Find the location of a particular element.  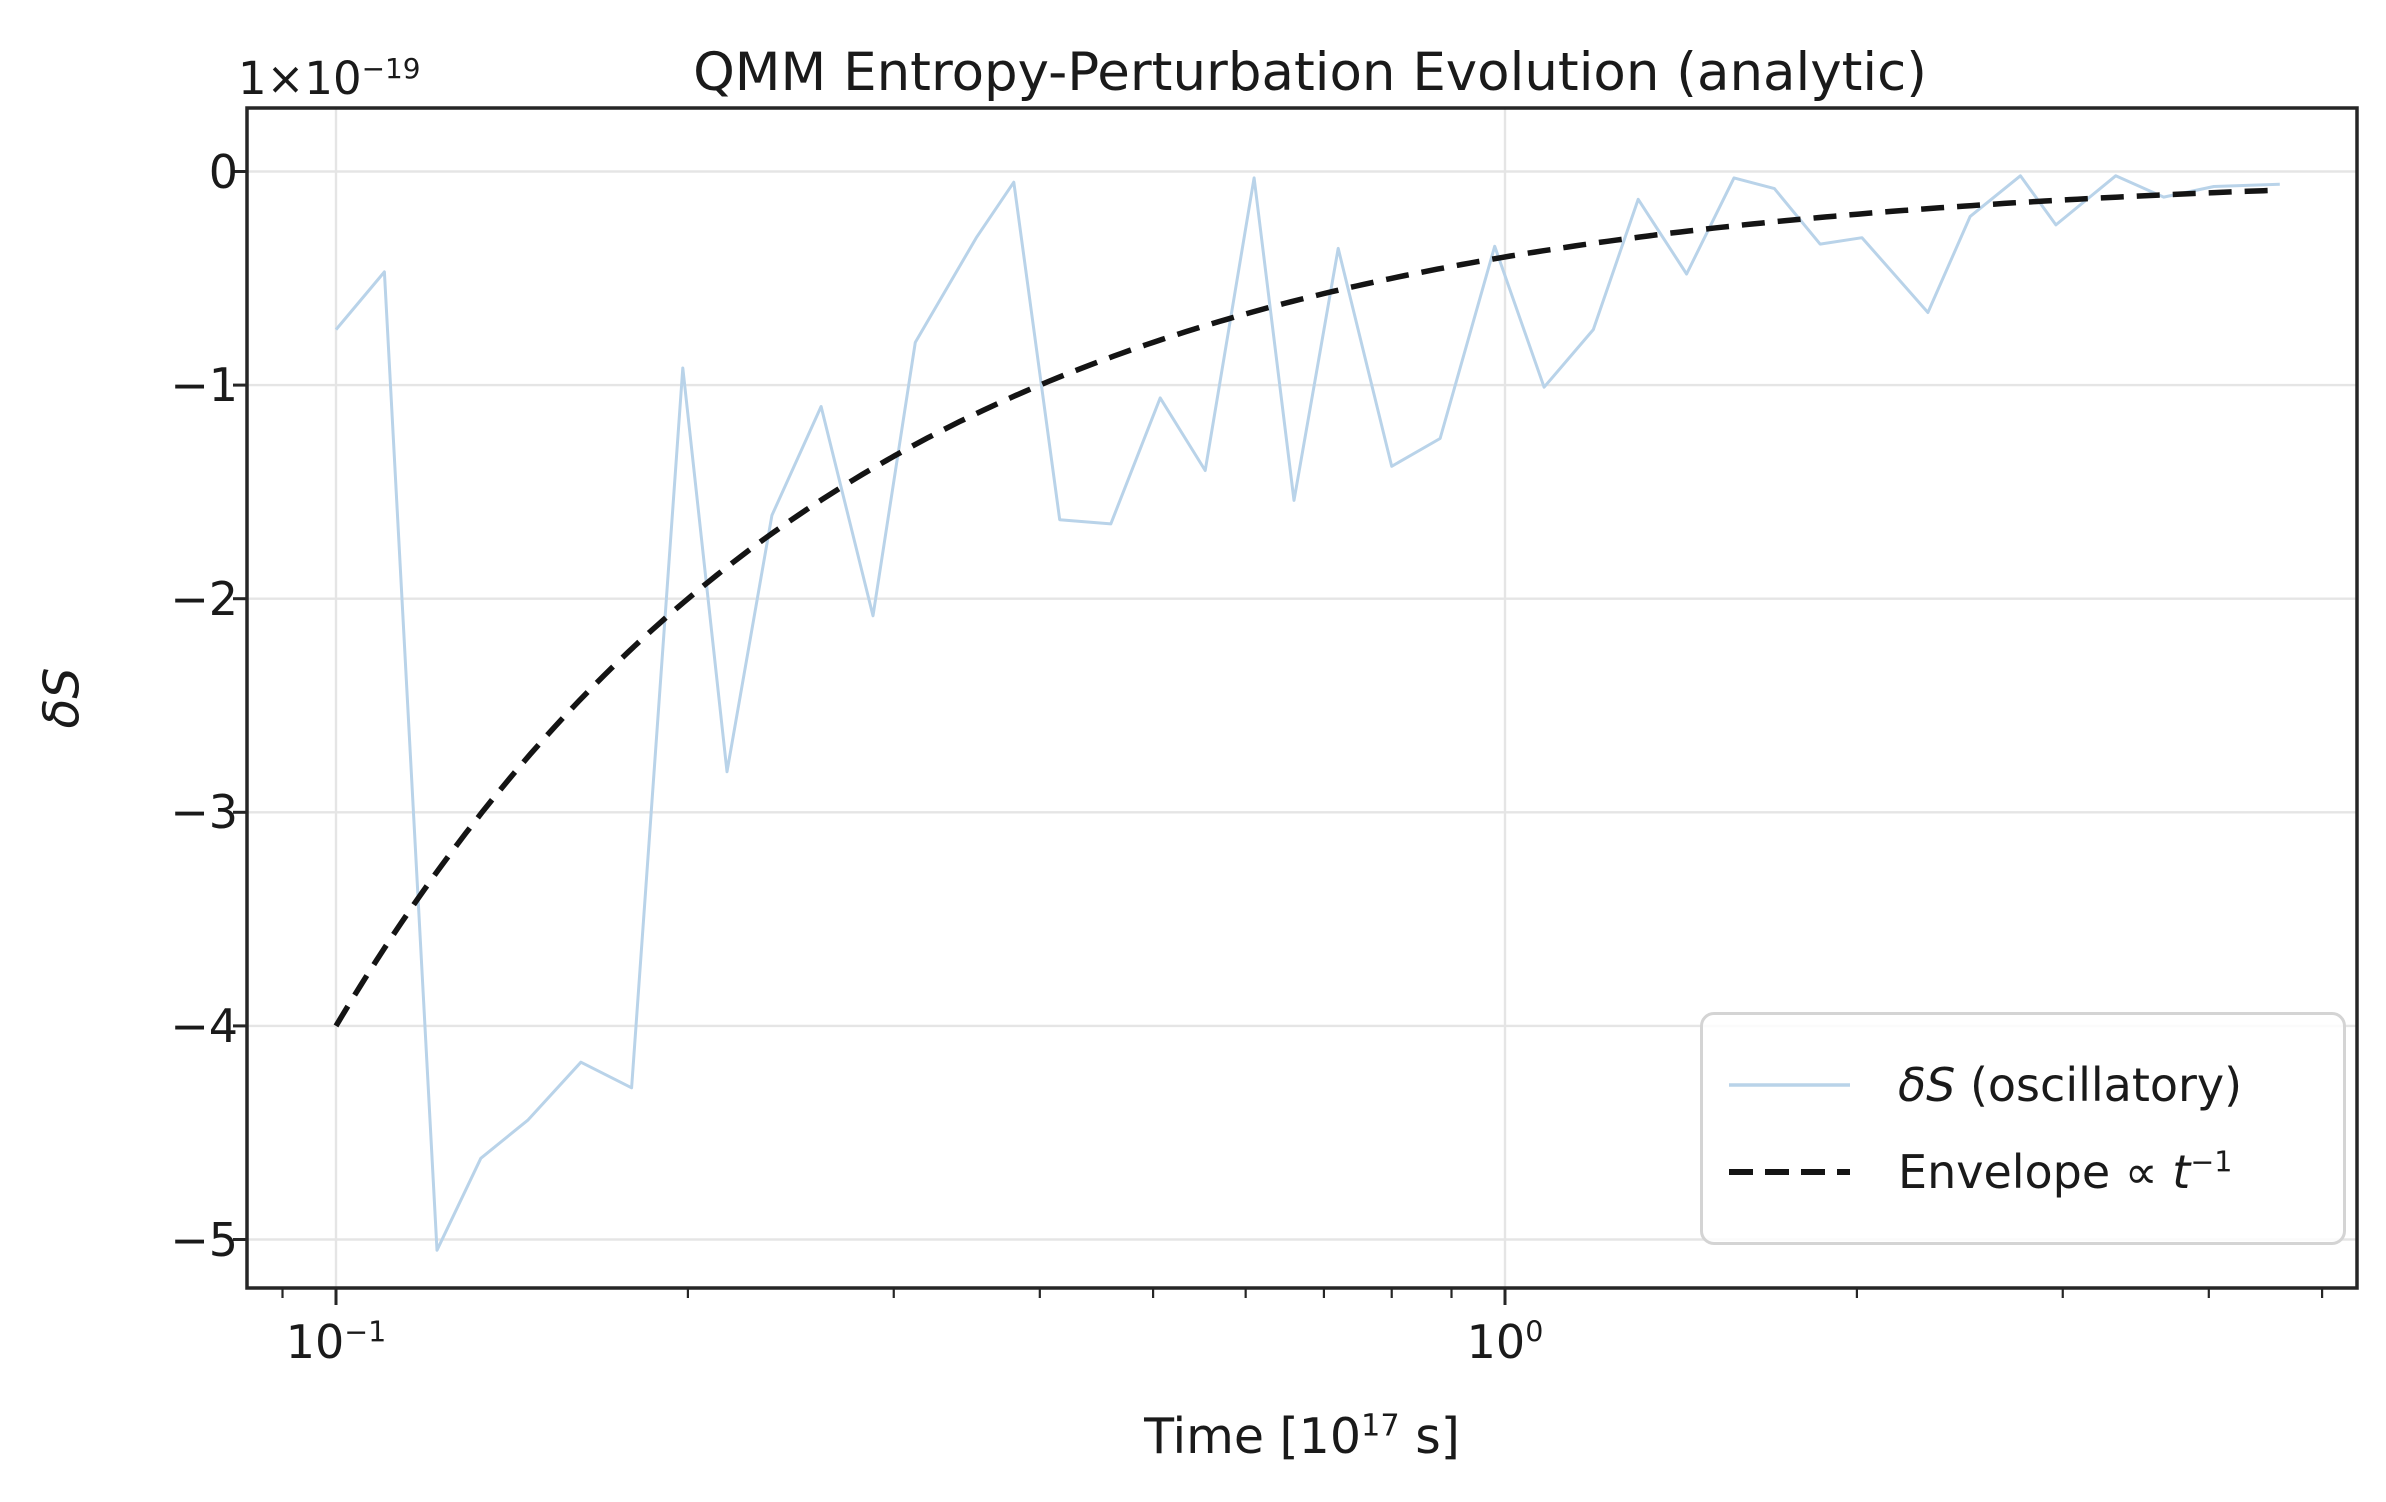

xlabel-exponent: 17 is located at coordinates (1380, 1426).